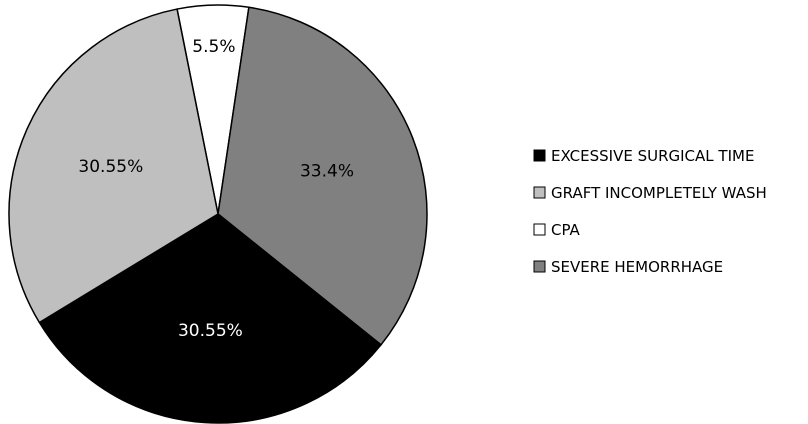 Image resolution: width=808 pixels, height=424 pixels. Describe the element at coordinates (652, 156) in the screenshot. I see `legend-label-excessive-surgical-time: EXCESSIVE SURGICAL TIME` at that location.